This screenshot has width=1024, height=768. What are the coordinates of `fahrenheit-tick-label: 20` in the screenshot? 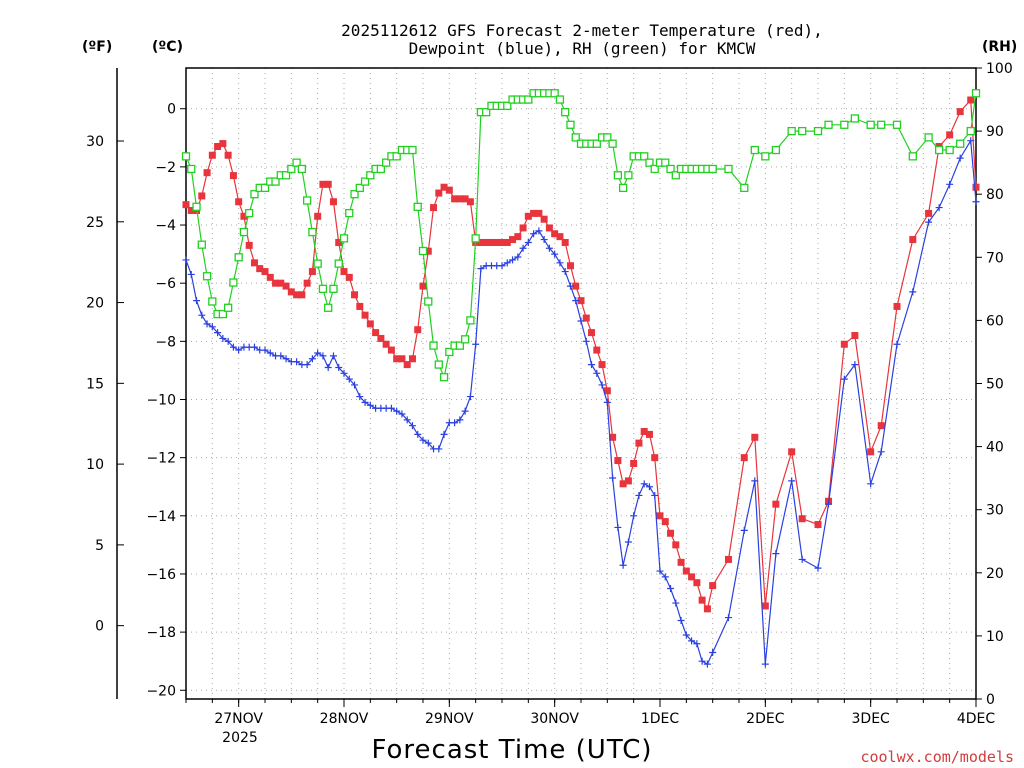 It's located at (95, 304).